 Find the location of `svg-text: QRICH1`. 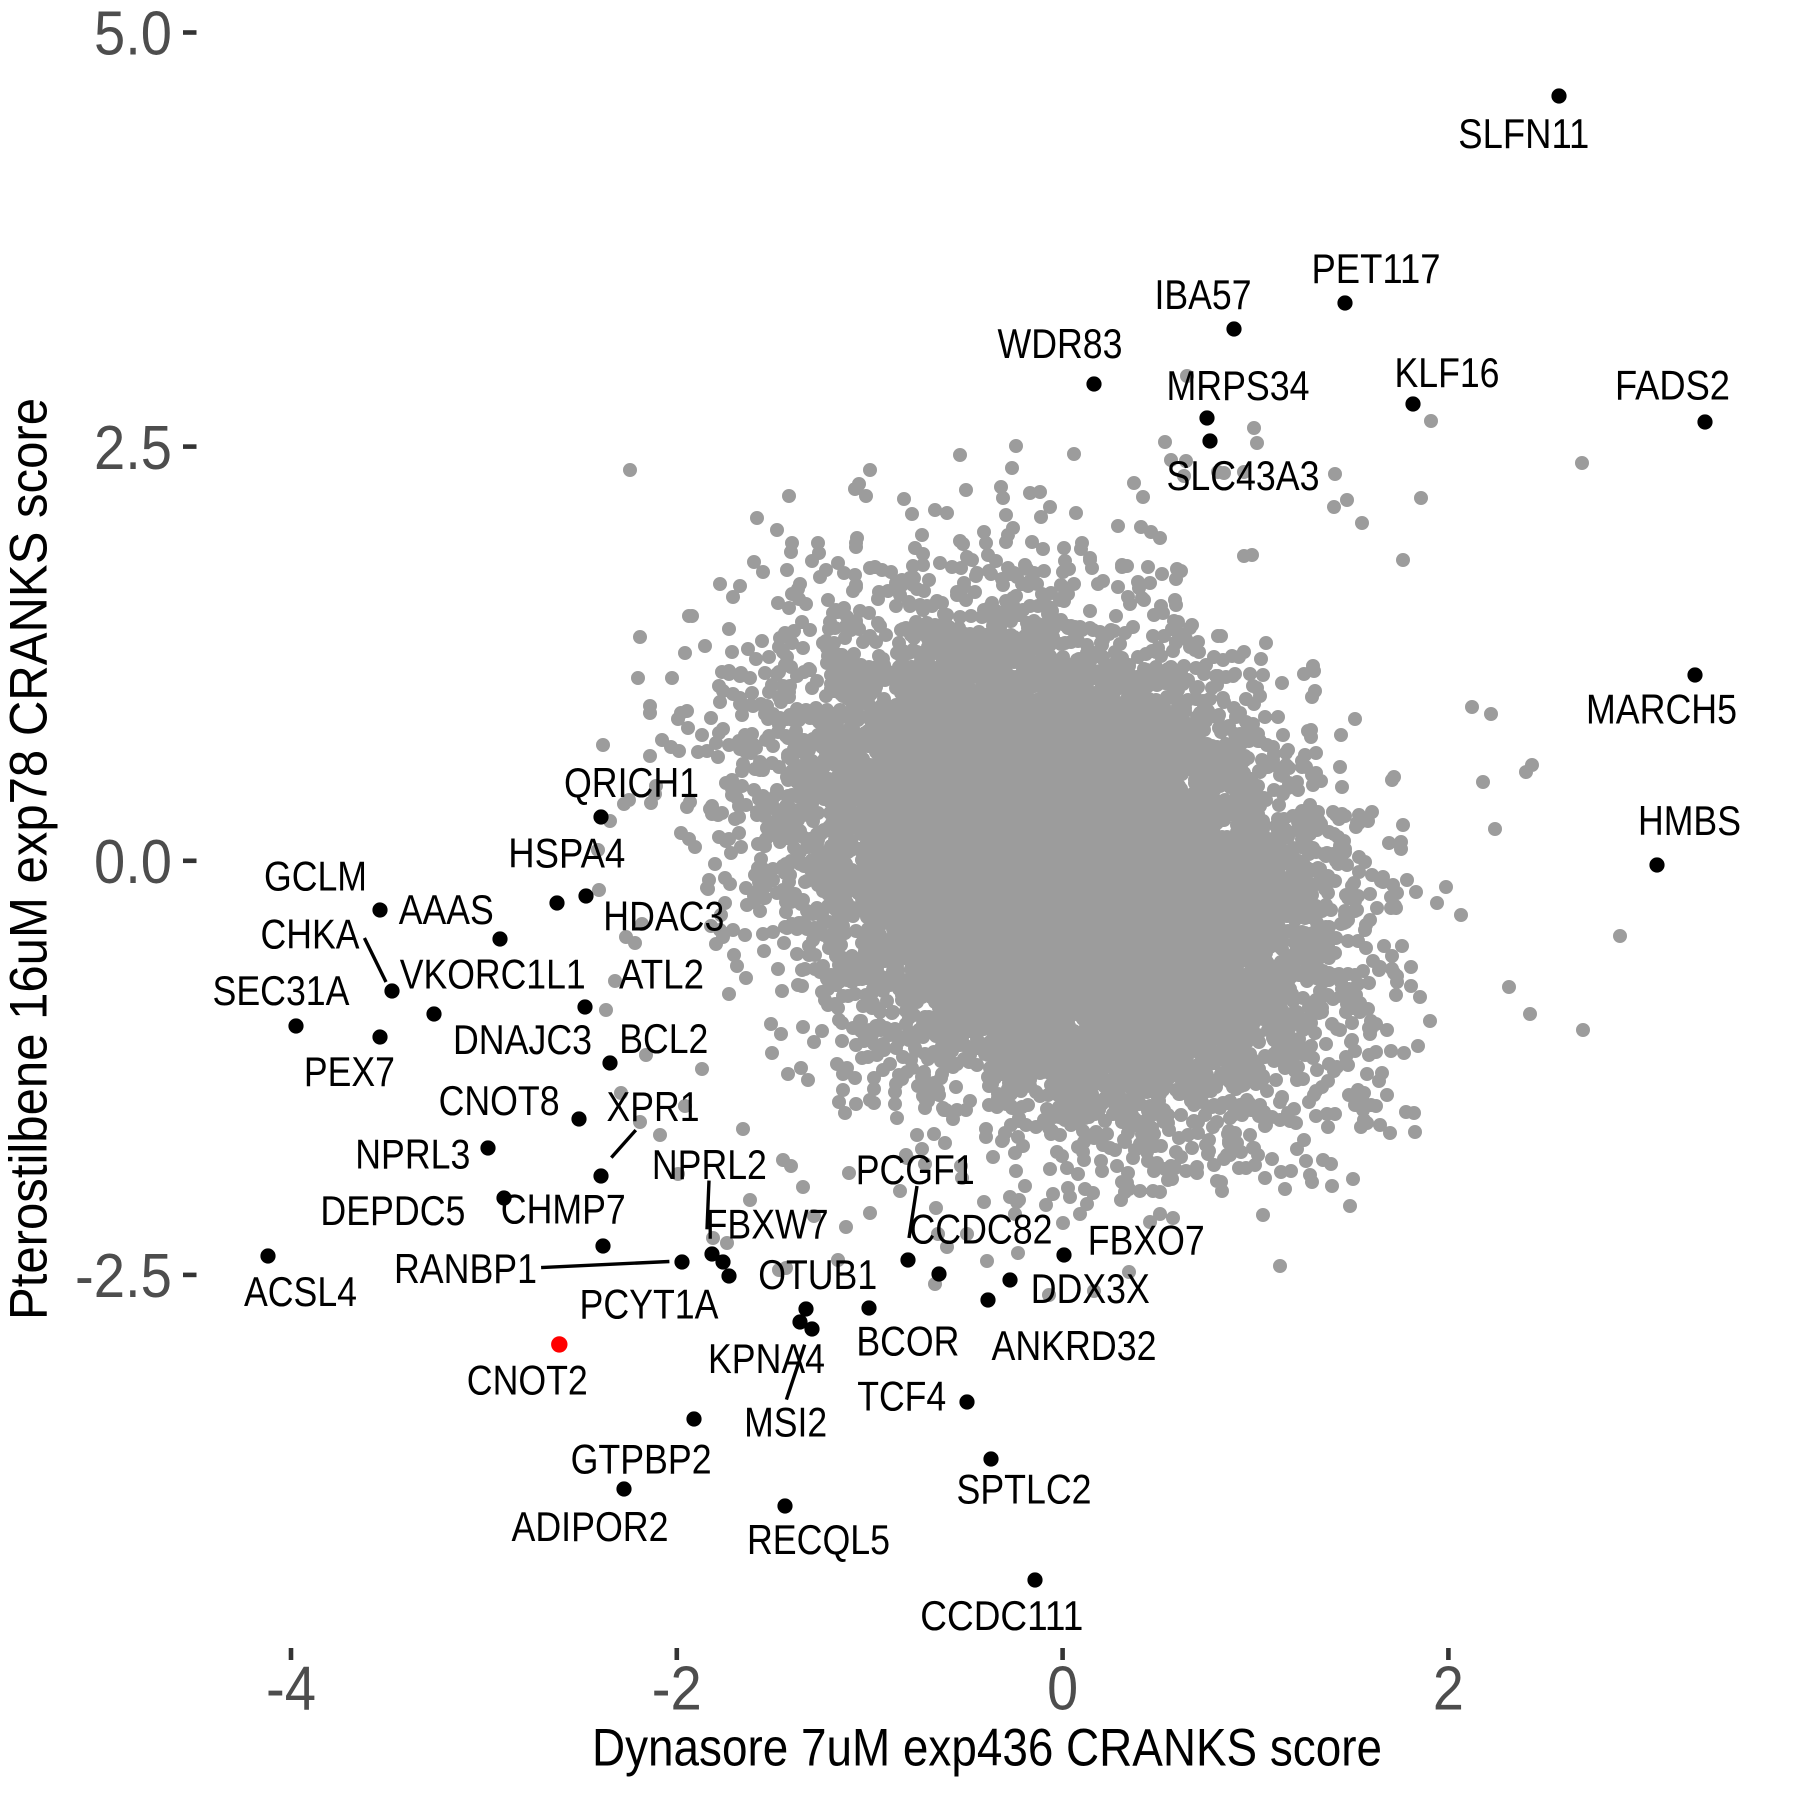

svg-text: QRICH1 is located at coordinates (631, 782).